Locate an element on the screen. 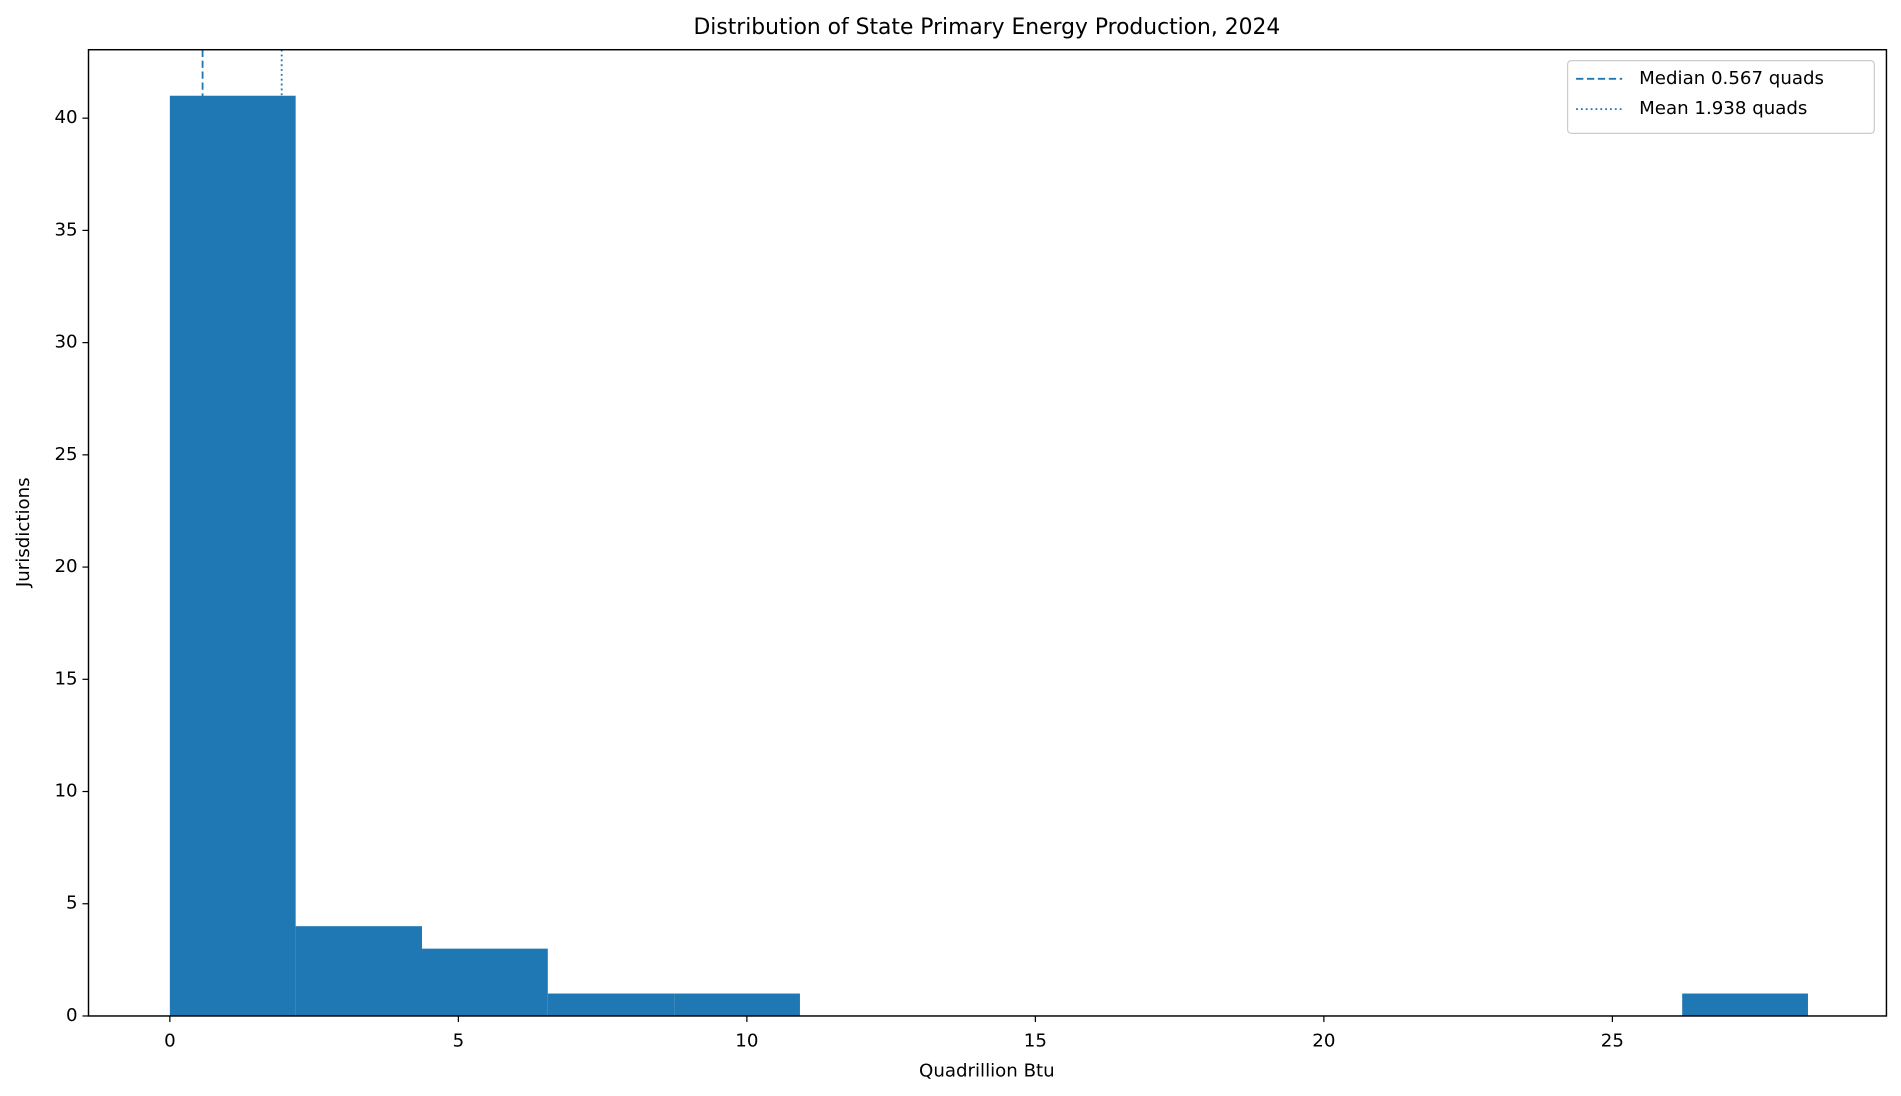  x-tick-label: 5 is located at coordinates (459, 1040).